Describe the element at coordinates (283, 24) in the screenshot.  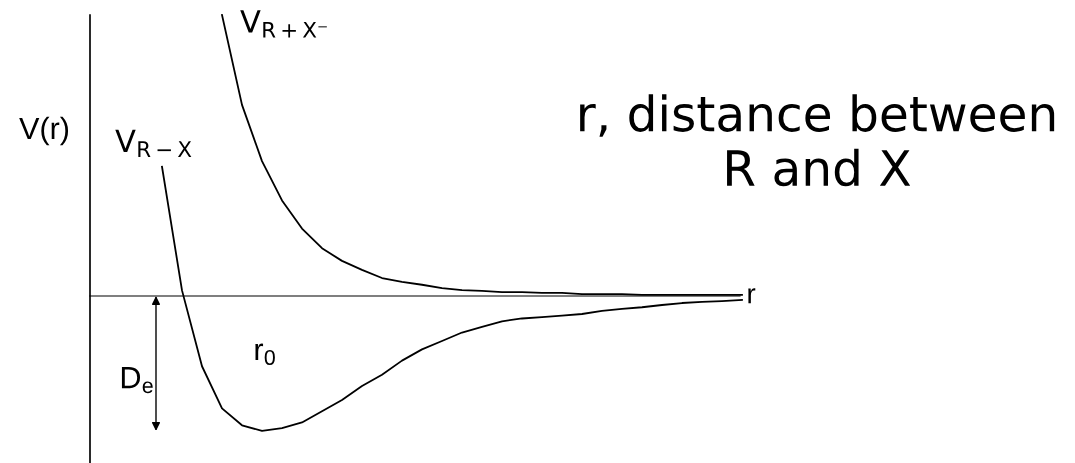
I see `series-label: V$_{R+X⁻}$` at that location.